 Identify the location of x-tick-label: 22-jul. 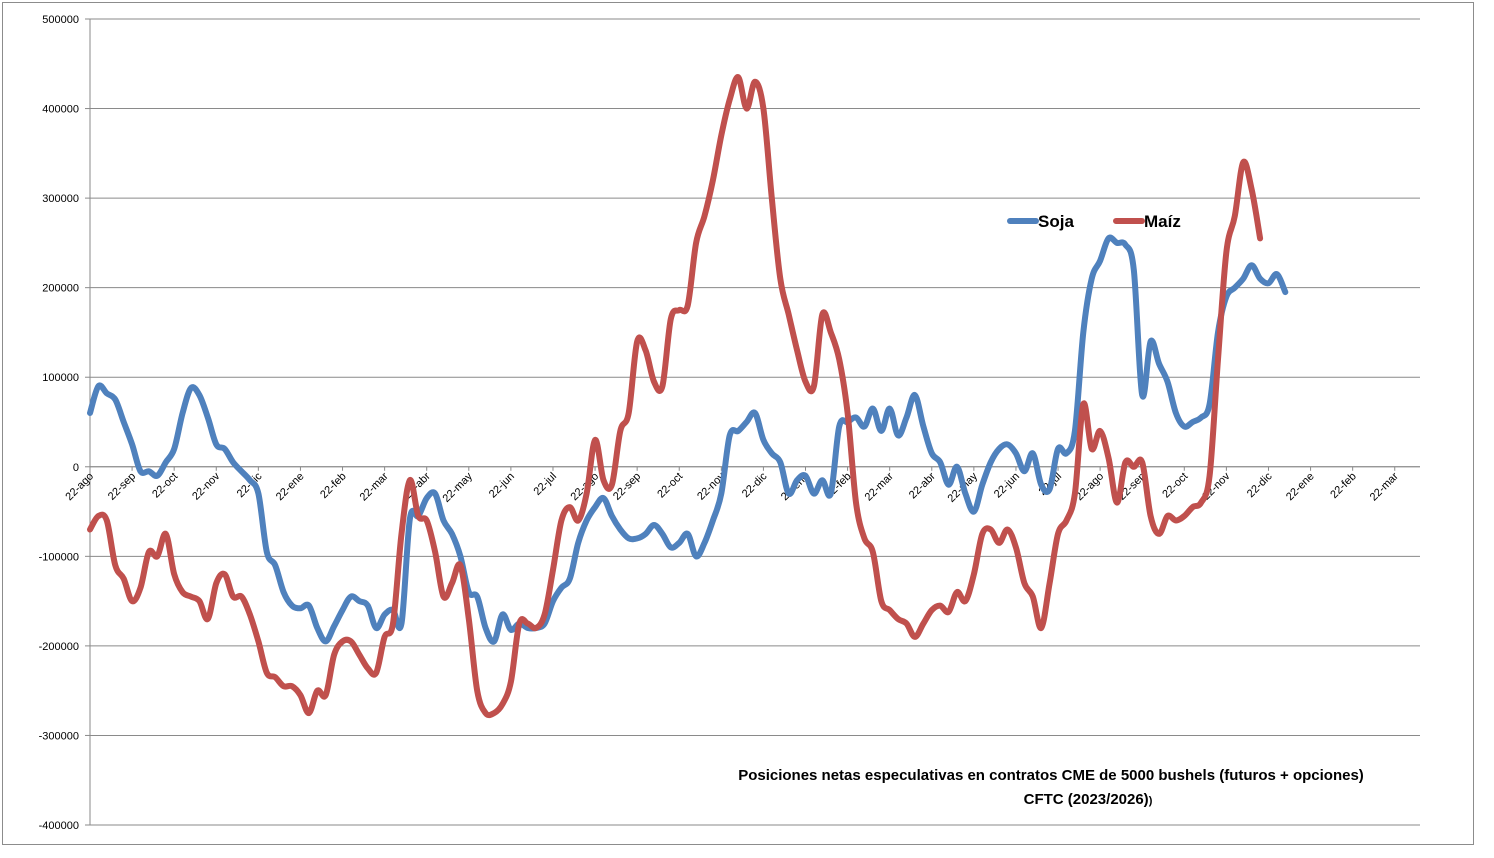
(546, 484).